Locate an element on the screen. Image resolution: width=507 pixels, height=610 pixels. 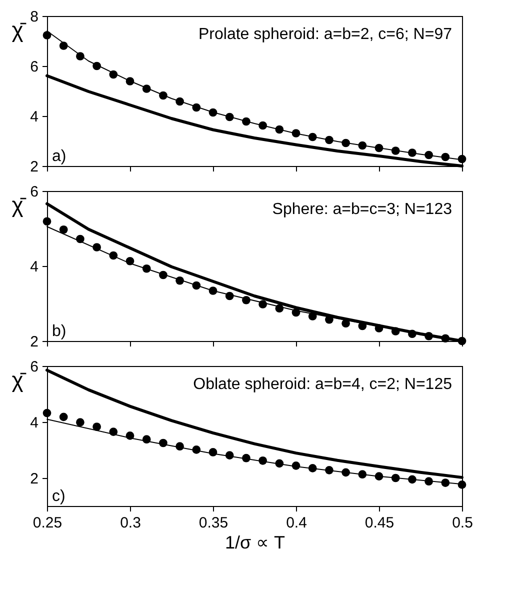
y-tick-label: 8 is located at coordinates (34, 17).